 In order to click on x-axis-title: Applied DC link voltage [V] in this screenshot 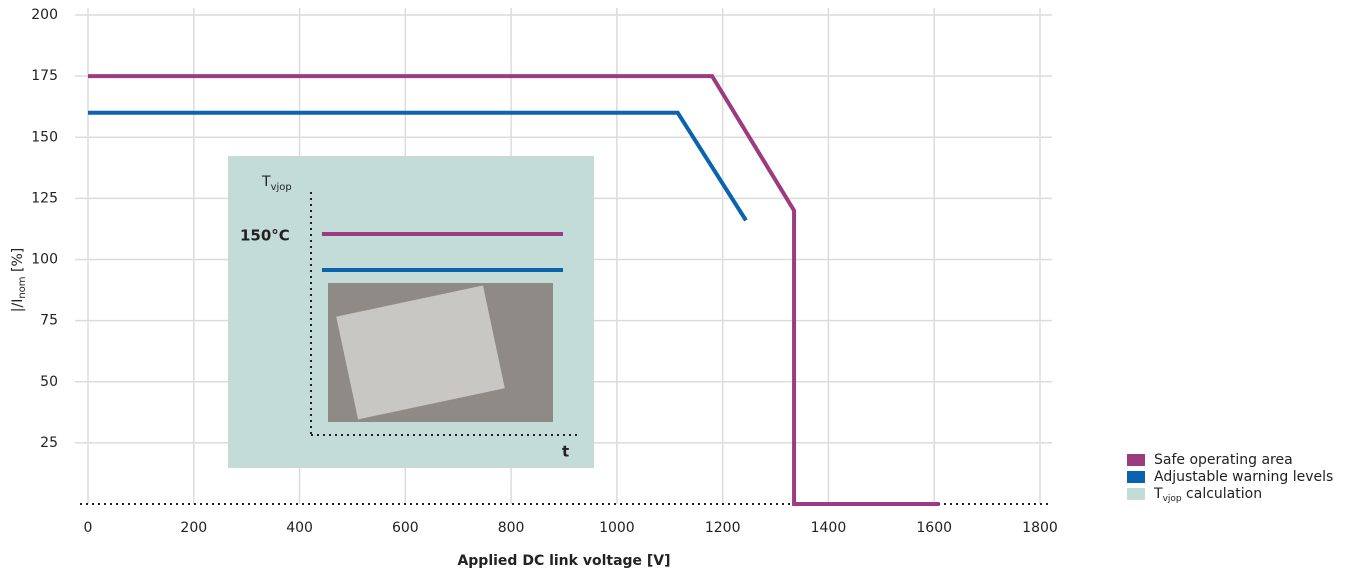, I will do `click(563, 561)`.